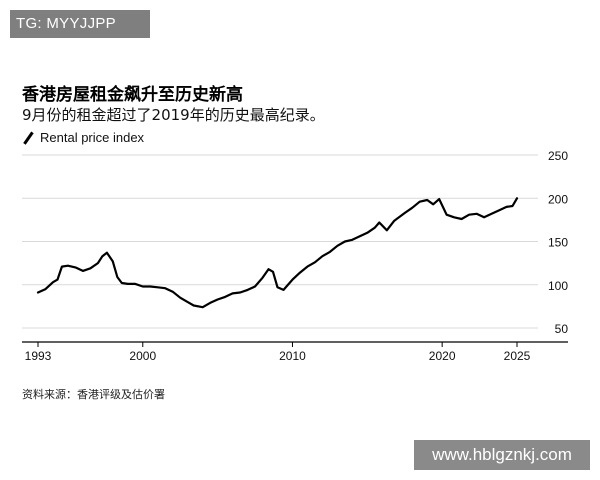 The width and height of the screenshot is (600, 480). I want to click on source-note: 资料来源：香港评级及估价署, so click(93, 394).